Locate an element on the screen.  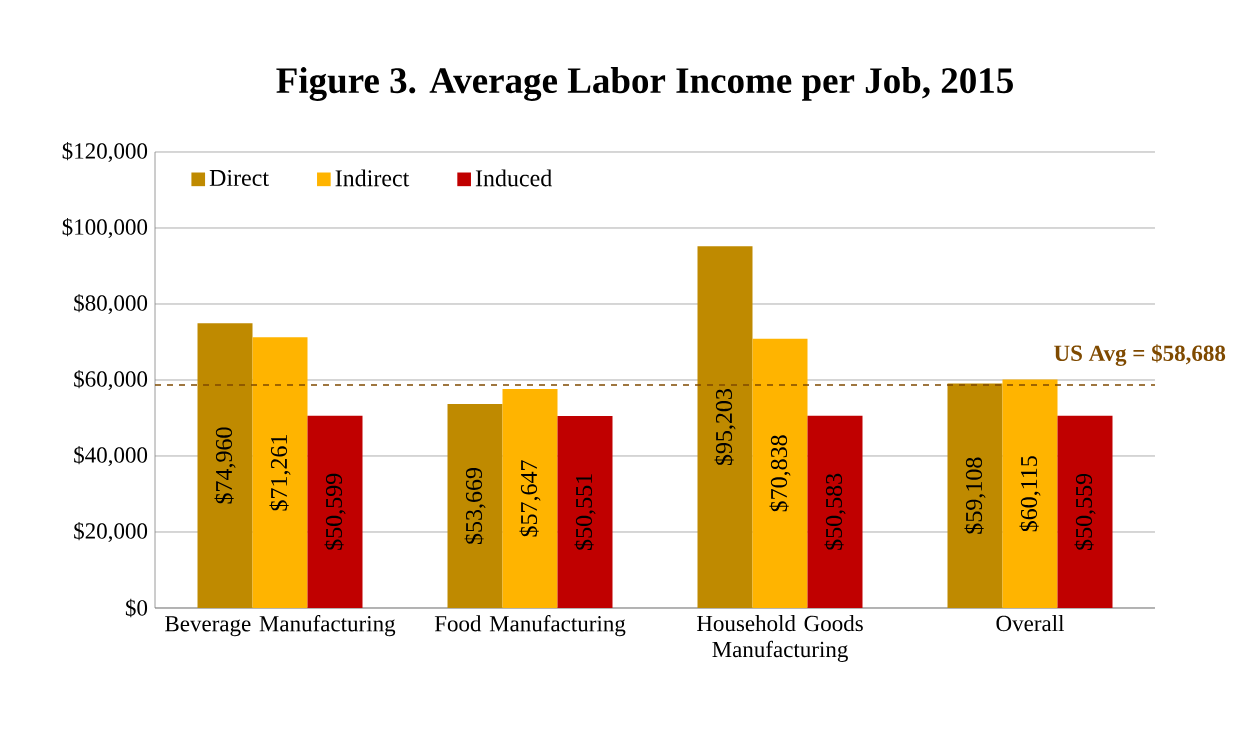
data-label: $71,261 is located at coordinates (280, 473).